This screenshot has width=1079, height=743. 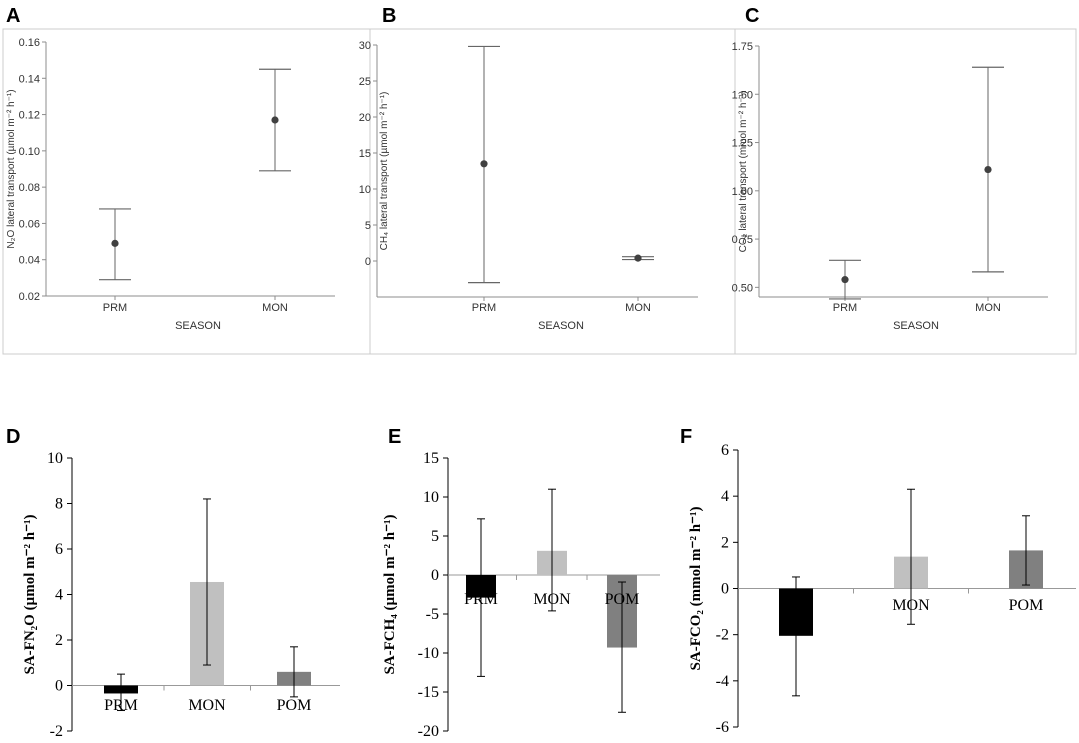 I want to click on panel-f-y-tick-label: 0, so click(x=725, y=589).